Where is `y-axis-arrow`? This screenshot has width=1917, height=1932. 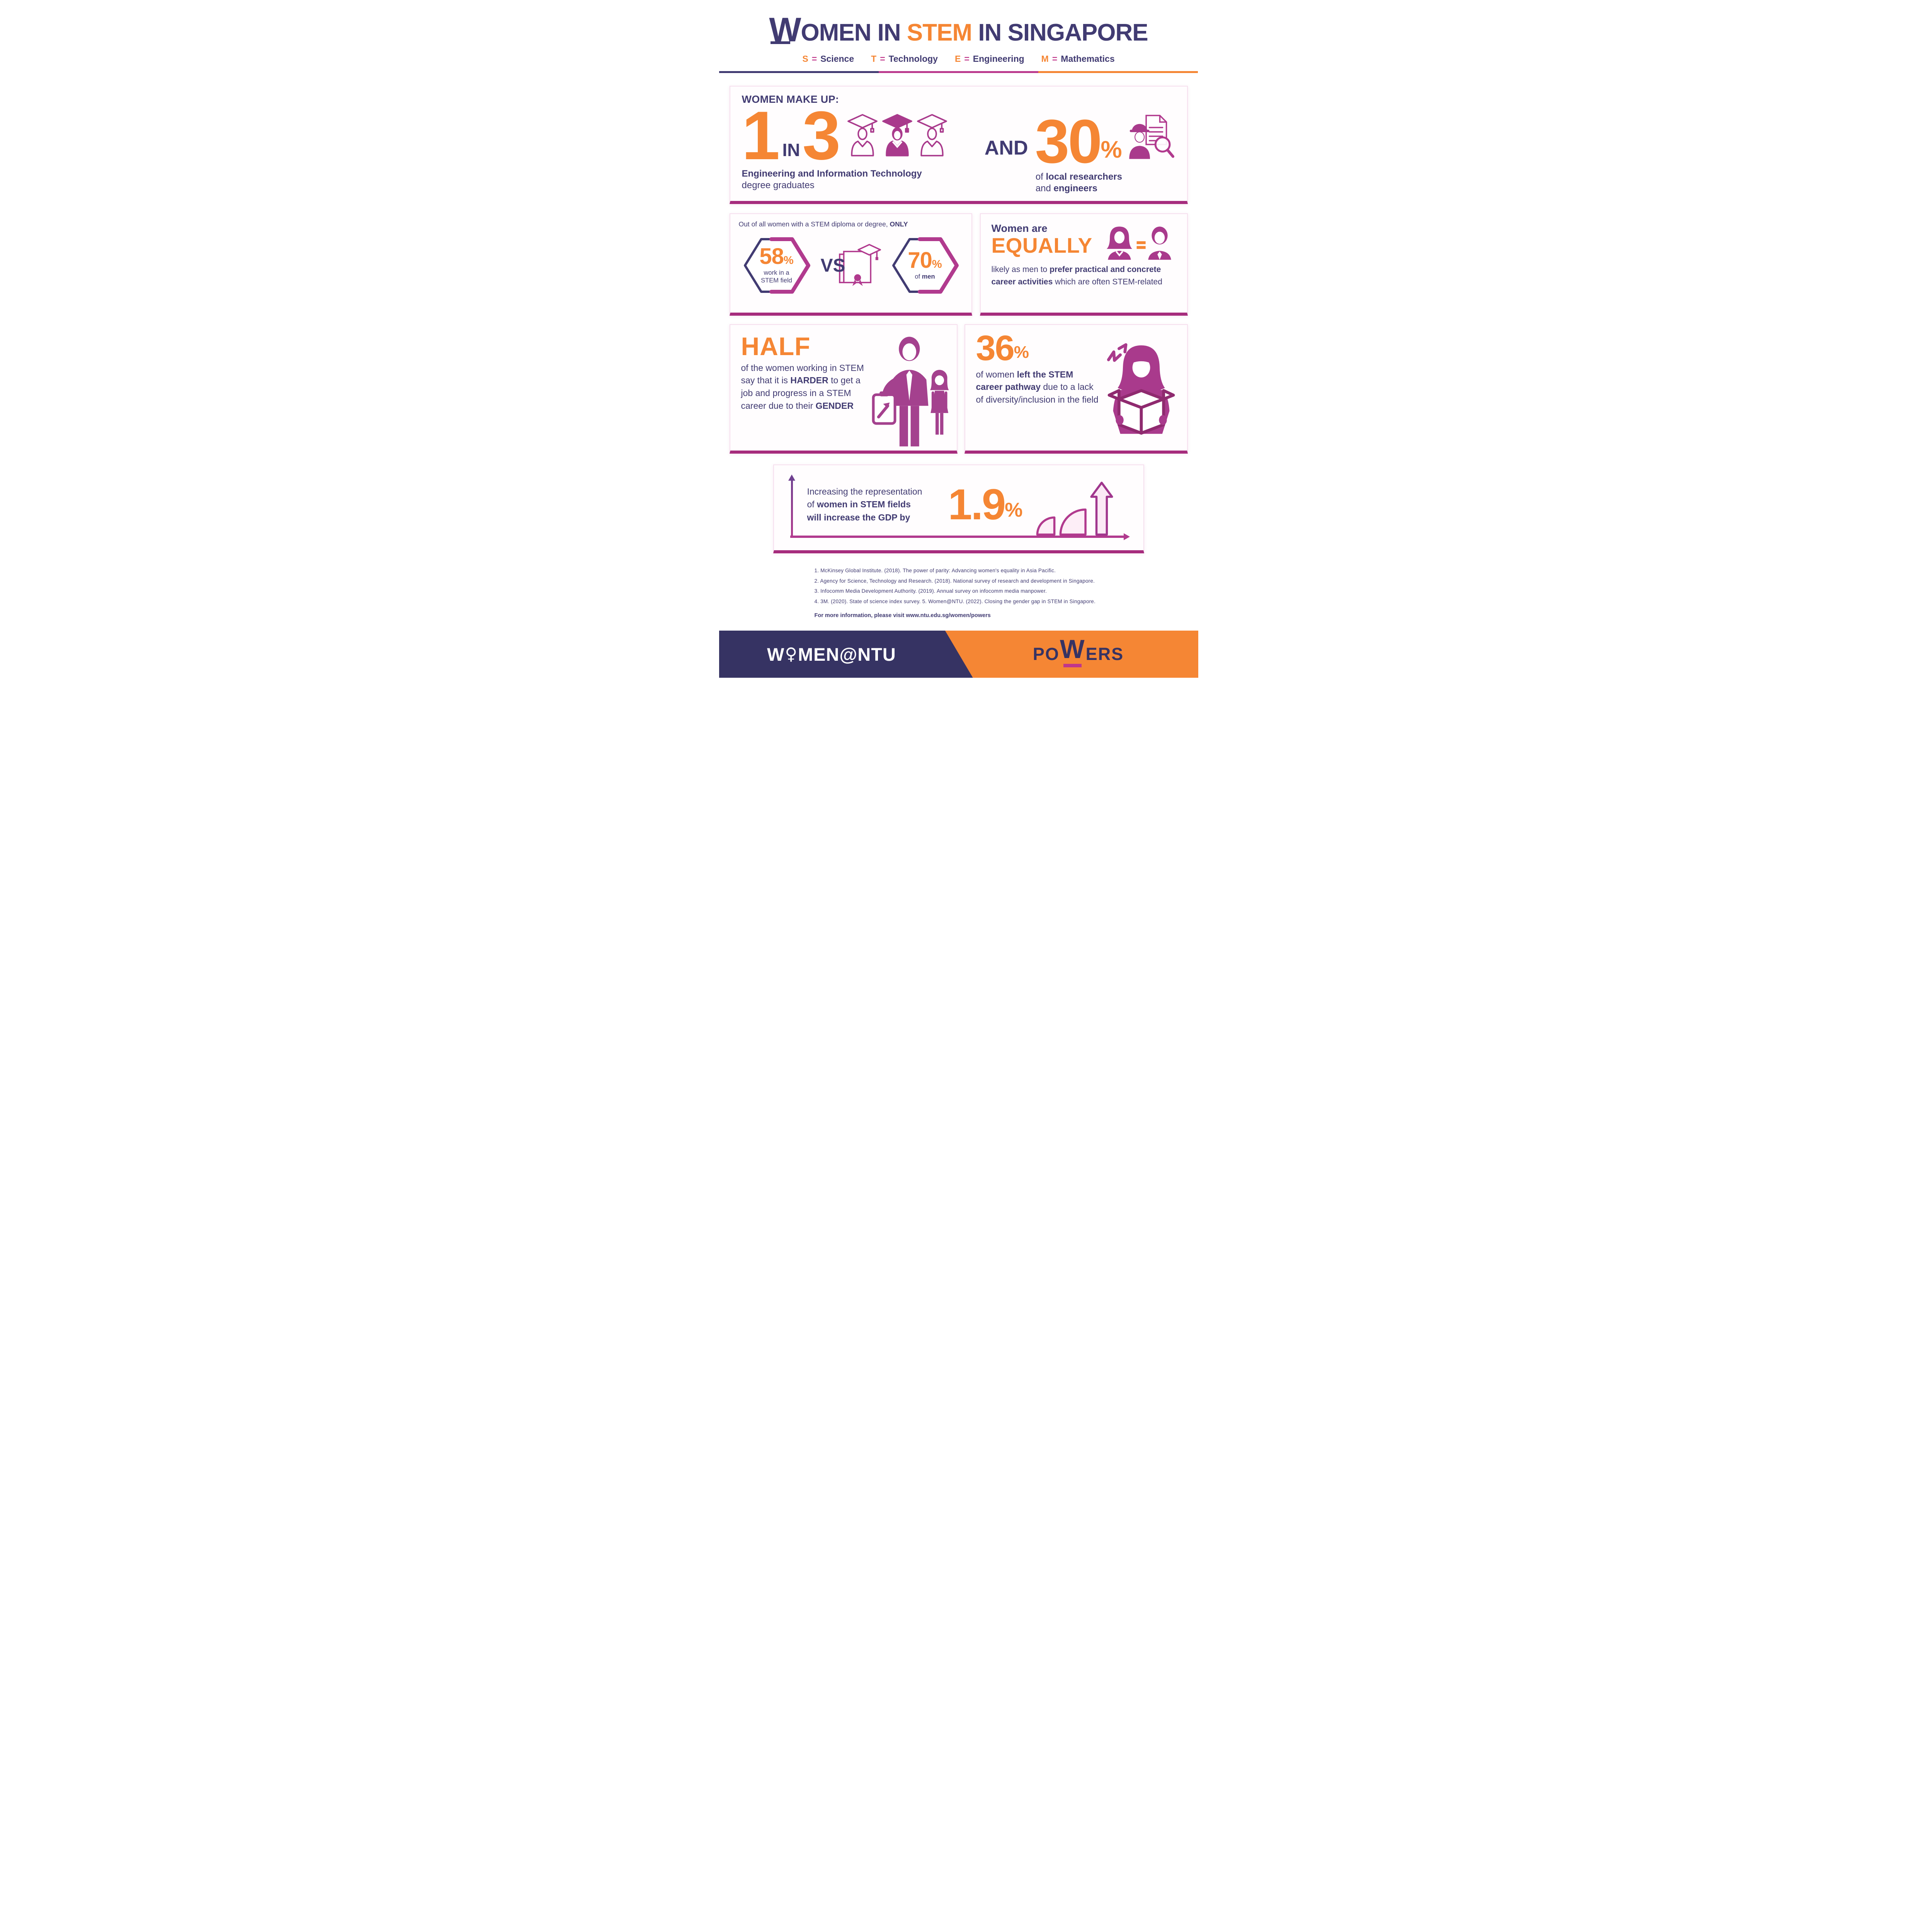 y-axis-arrow is located at coordinates (792, 507).